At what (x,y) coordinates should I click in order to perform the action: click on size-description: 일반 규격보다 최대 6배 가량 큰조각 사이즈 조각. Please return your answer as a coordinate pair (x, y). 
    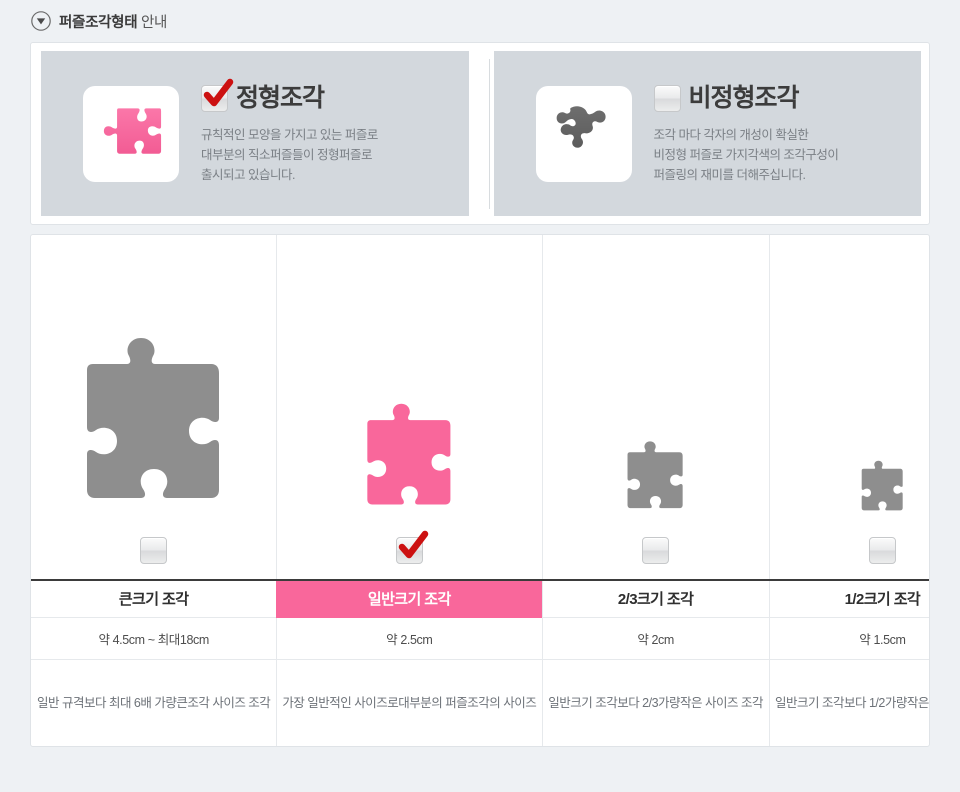
    Looking at the image, I should click on (153, 703).